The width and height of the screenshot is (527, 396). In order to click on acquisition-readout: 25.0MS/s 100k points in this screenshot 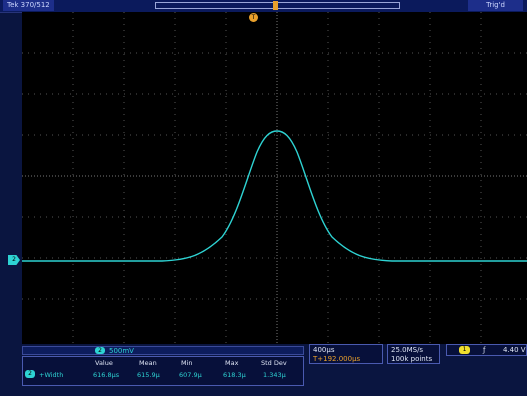, I will do `click(413, 354)`.